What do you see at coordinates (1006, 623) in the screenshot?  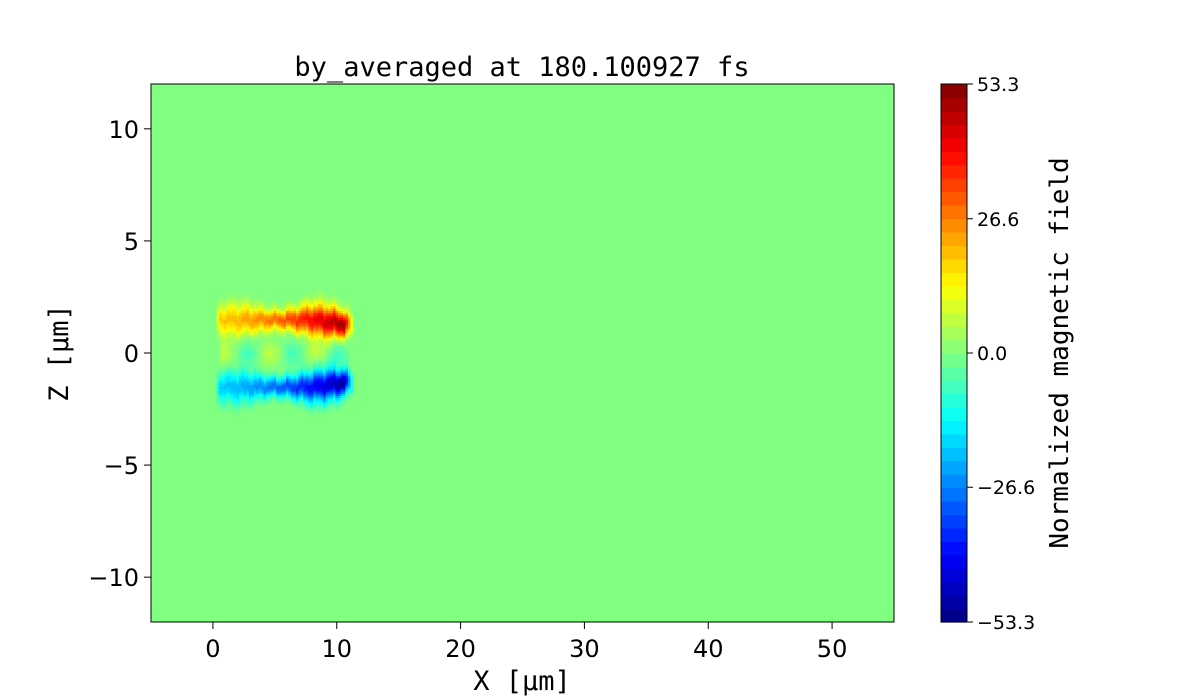 I see `colorbar-tick-label: −53.3` at bounding box center [1006, 623].